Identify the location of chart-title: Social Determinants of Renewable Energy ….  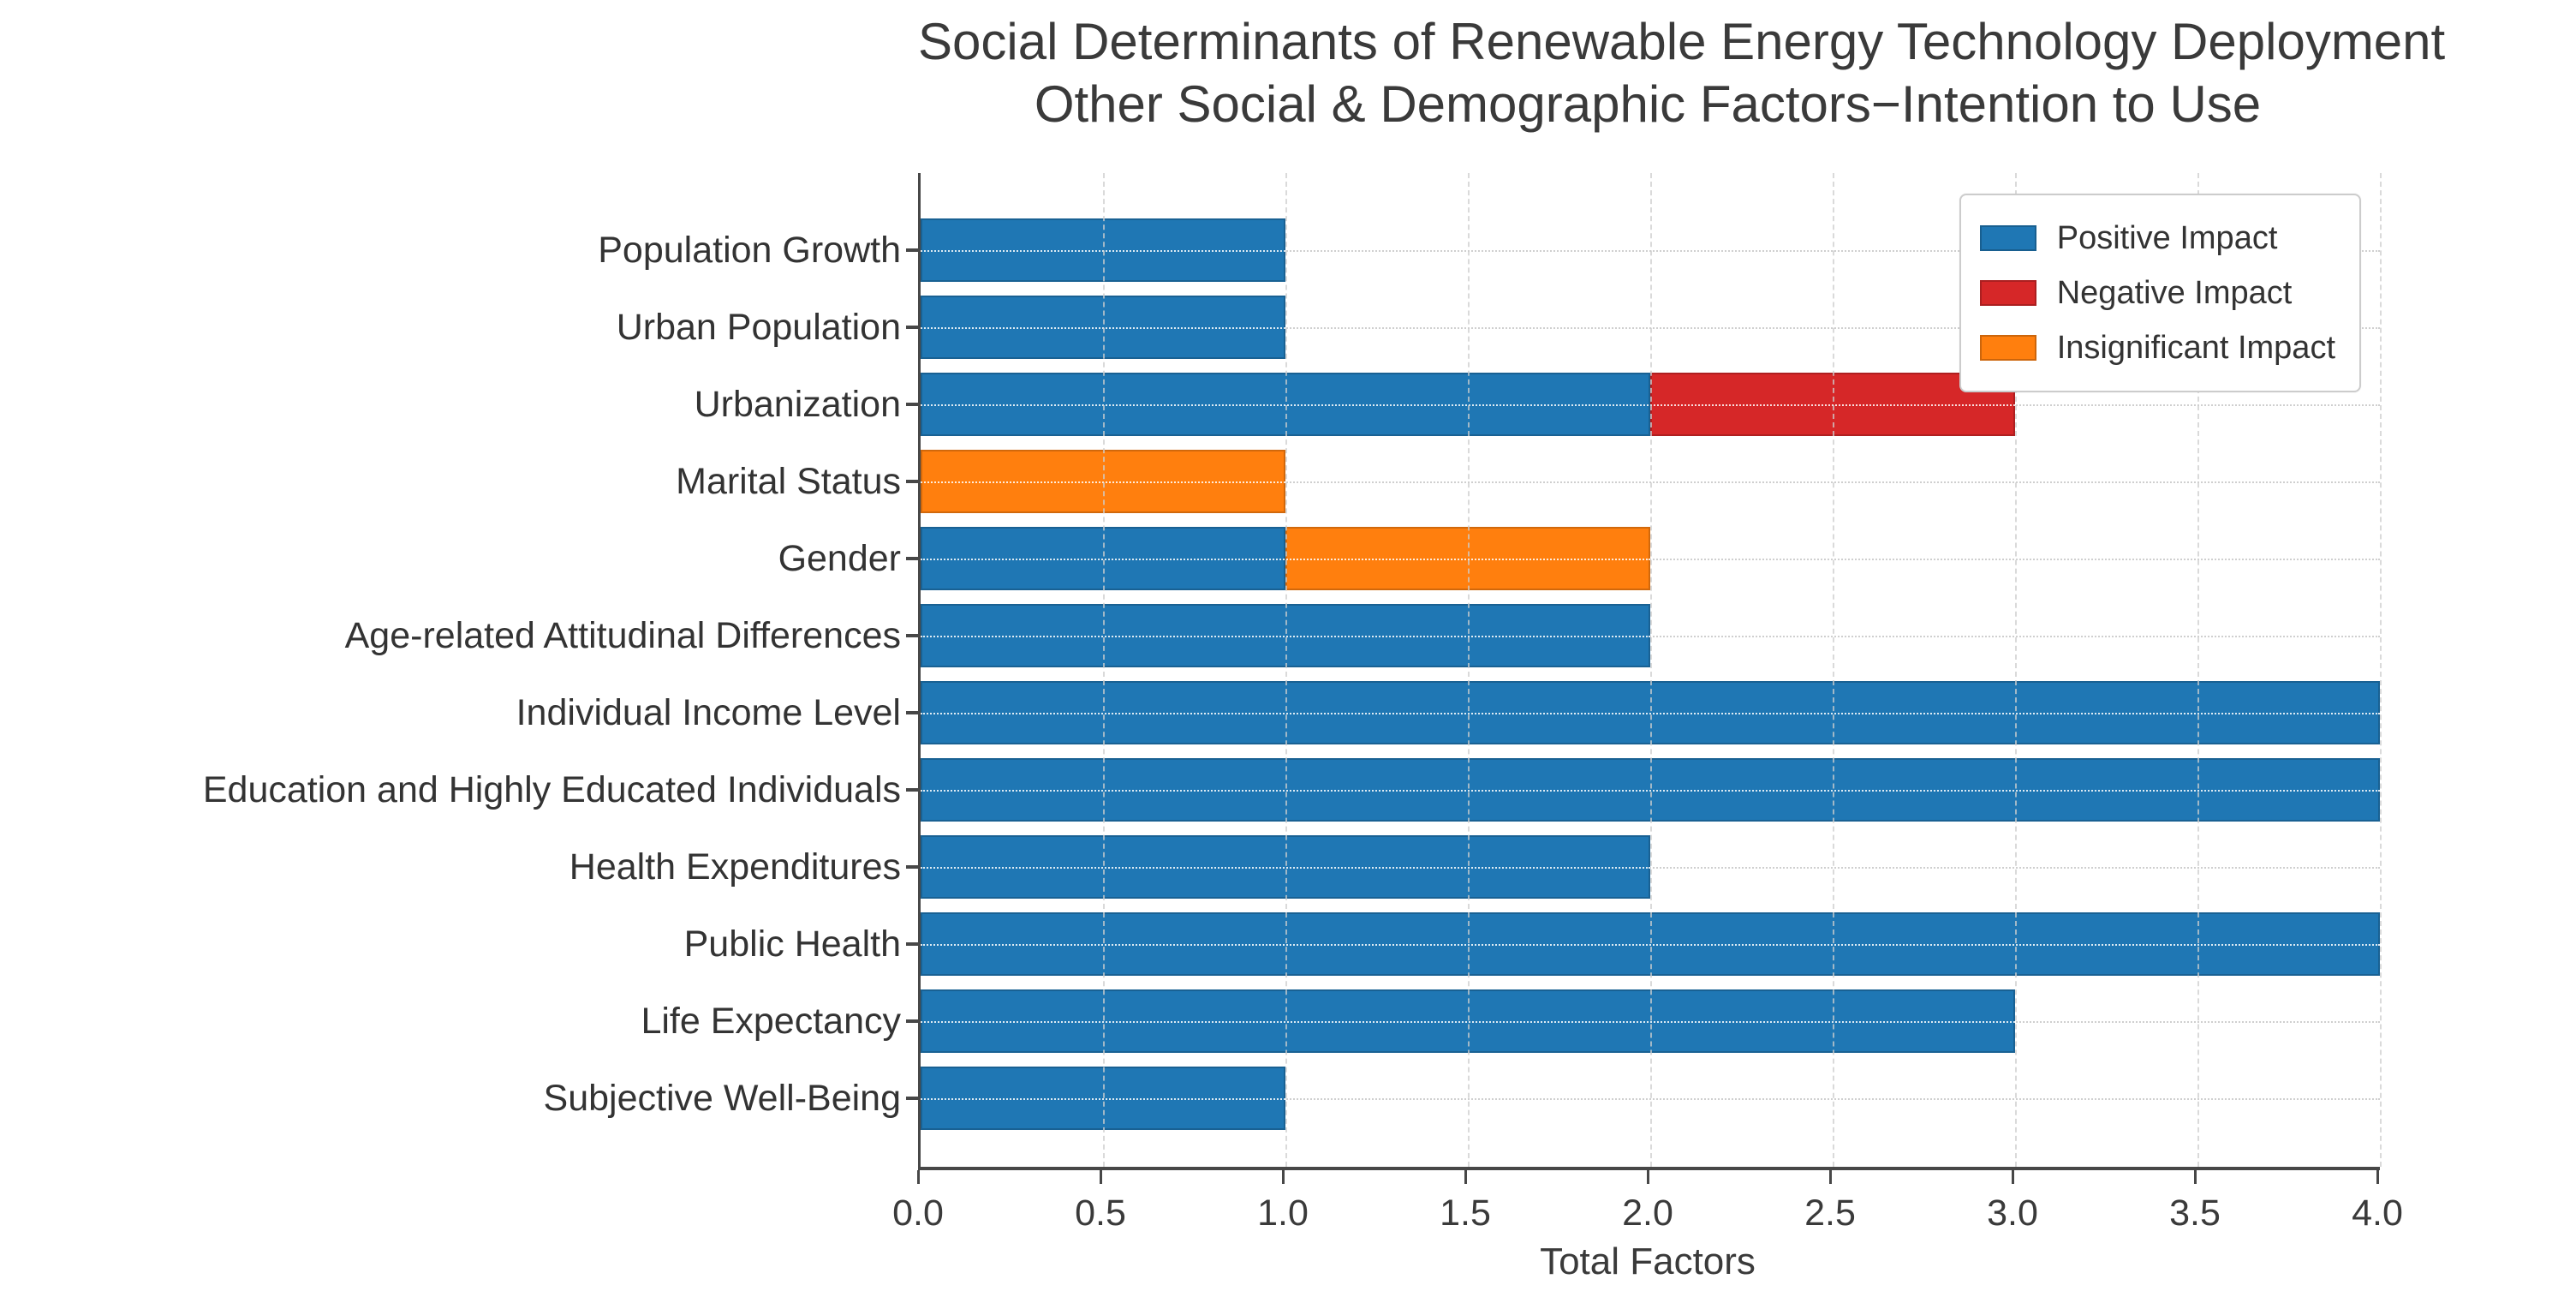
(1682, 72).